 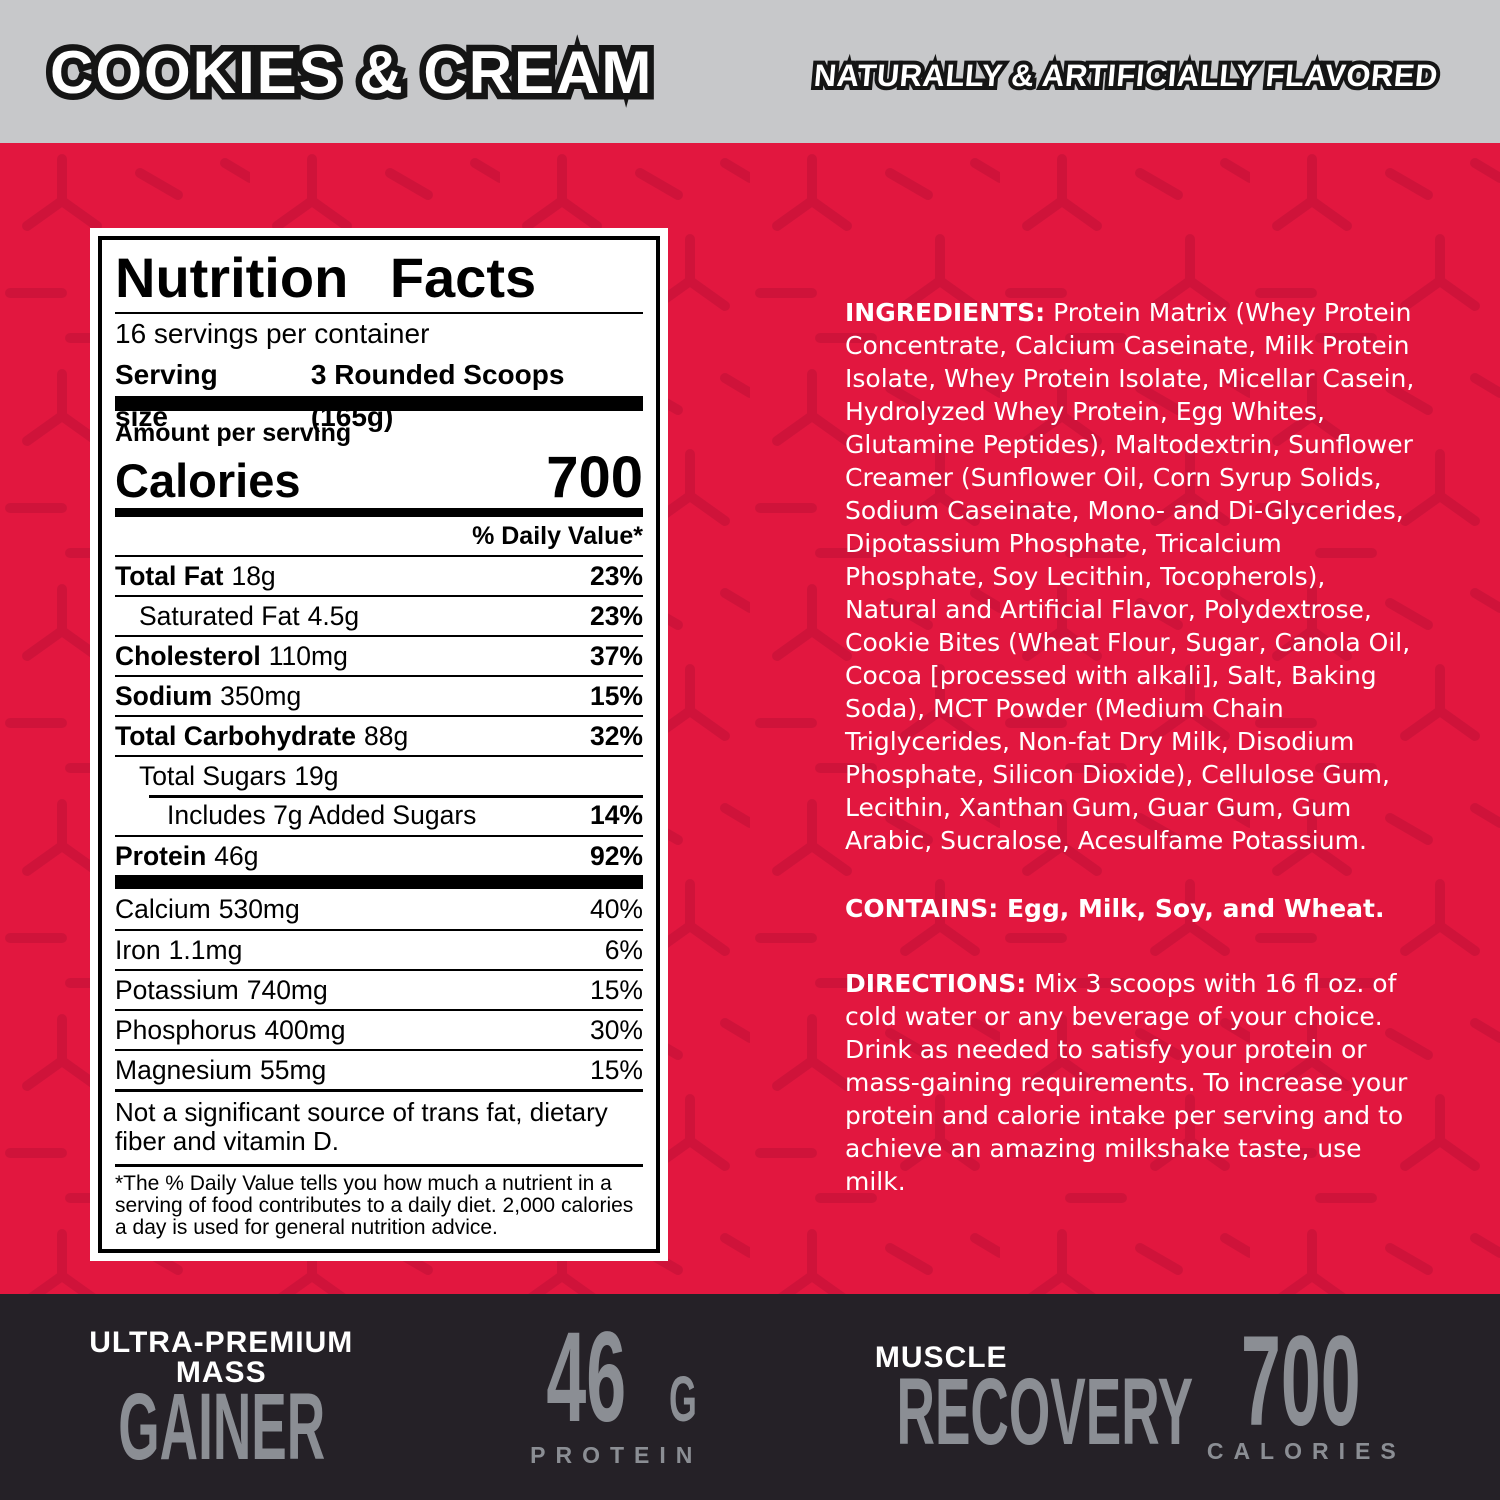 What do you see at coordinates (379, 575) in the screenshot?
I see `nutrient-row-total-fat: Total Fat 18g 23%` at bounding box center [379, 575].